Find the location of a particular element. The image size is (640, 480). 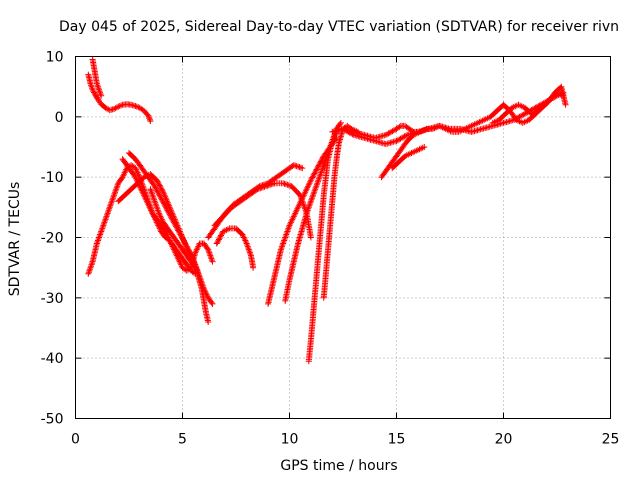

series-arc16 is located at coordinates (408, 158).